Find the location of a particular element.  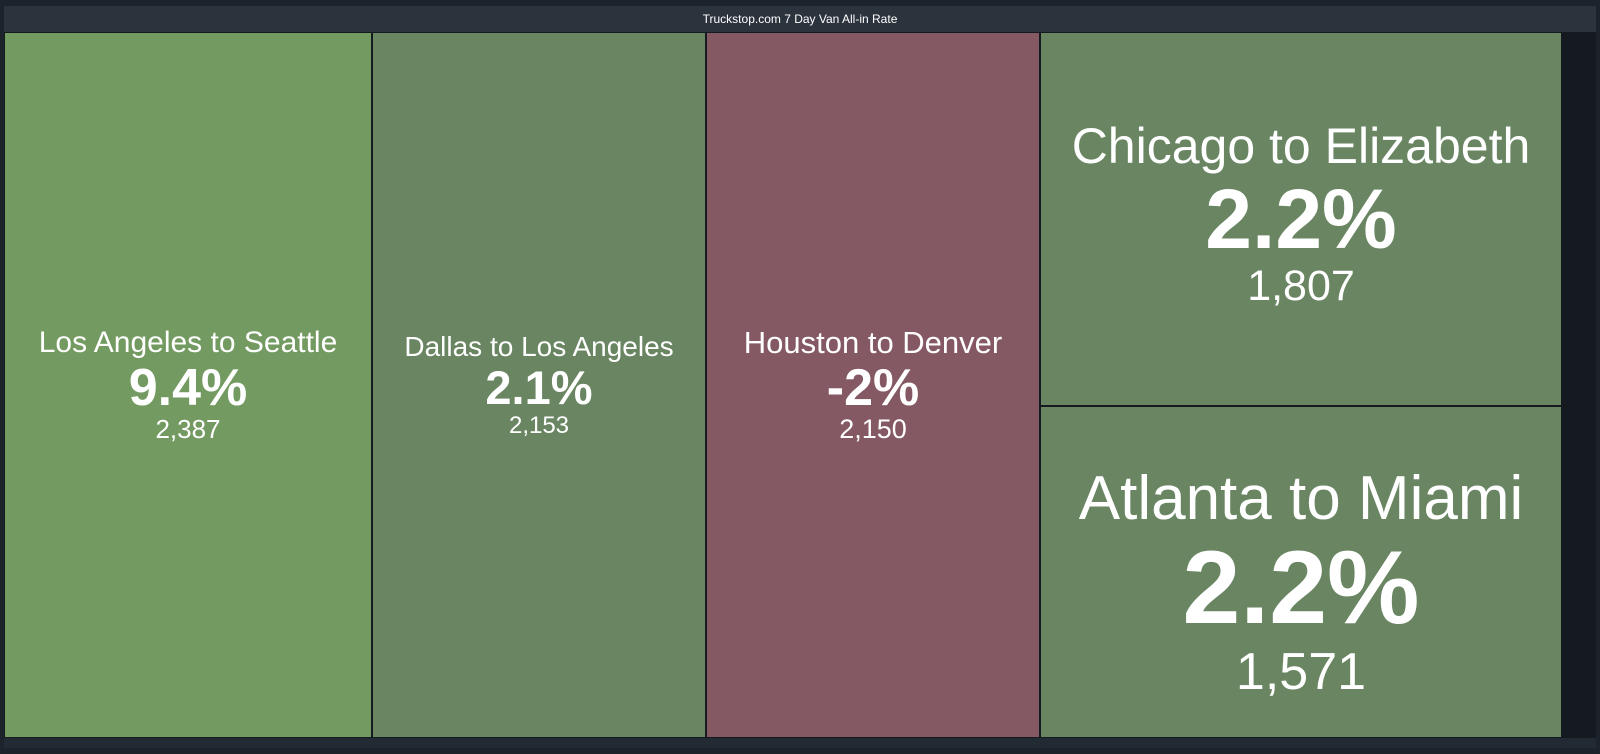

tile-label: Los Angeles to Seattle is located at coordinates (188, 343).